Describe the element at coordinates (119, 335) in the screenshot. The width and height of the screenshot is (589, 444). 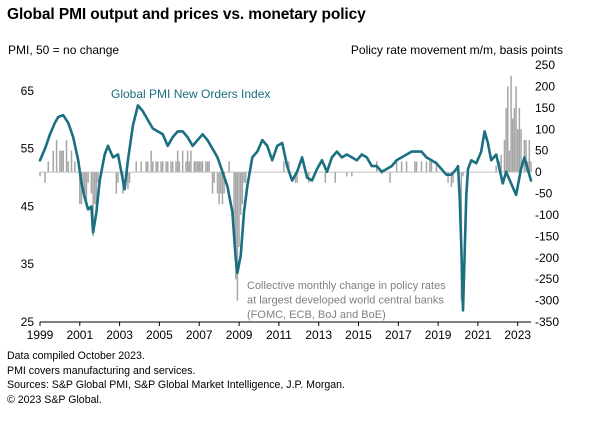
I see `x-tick-label: 2003` at that location.